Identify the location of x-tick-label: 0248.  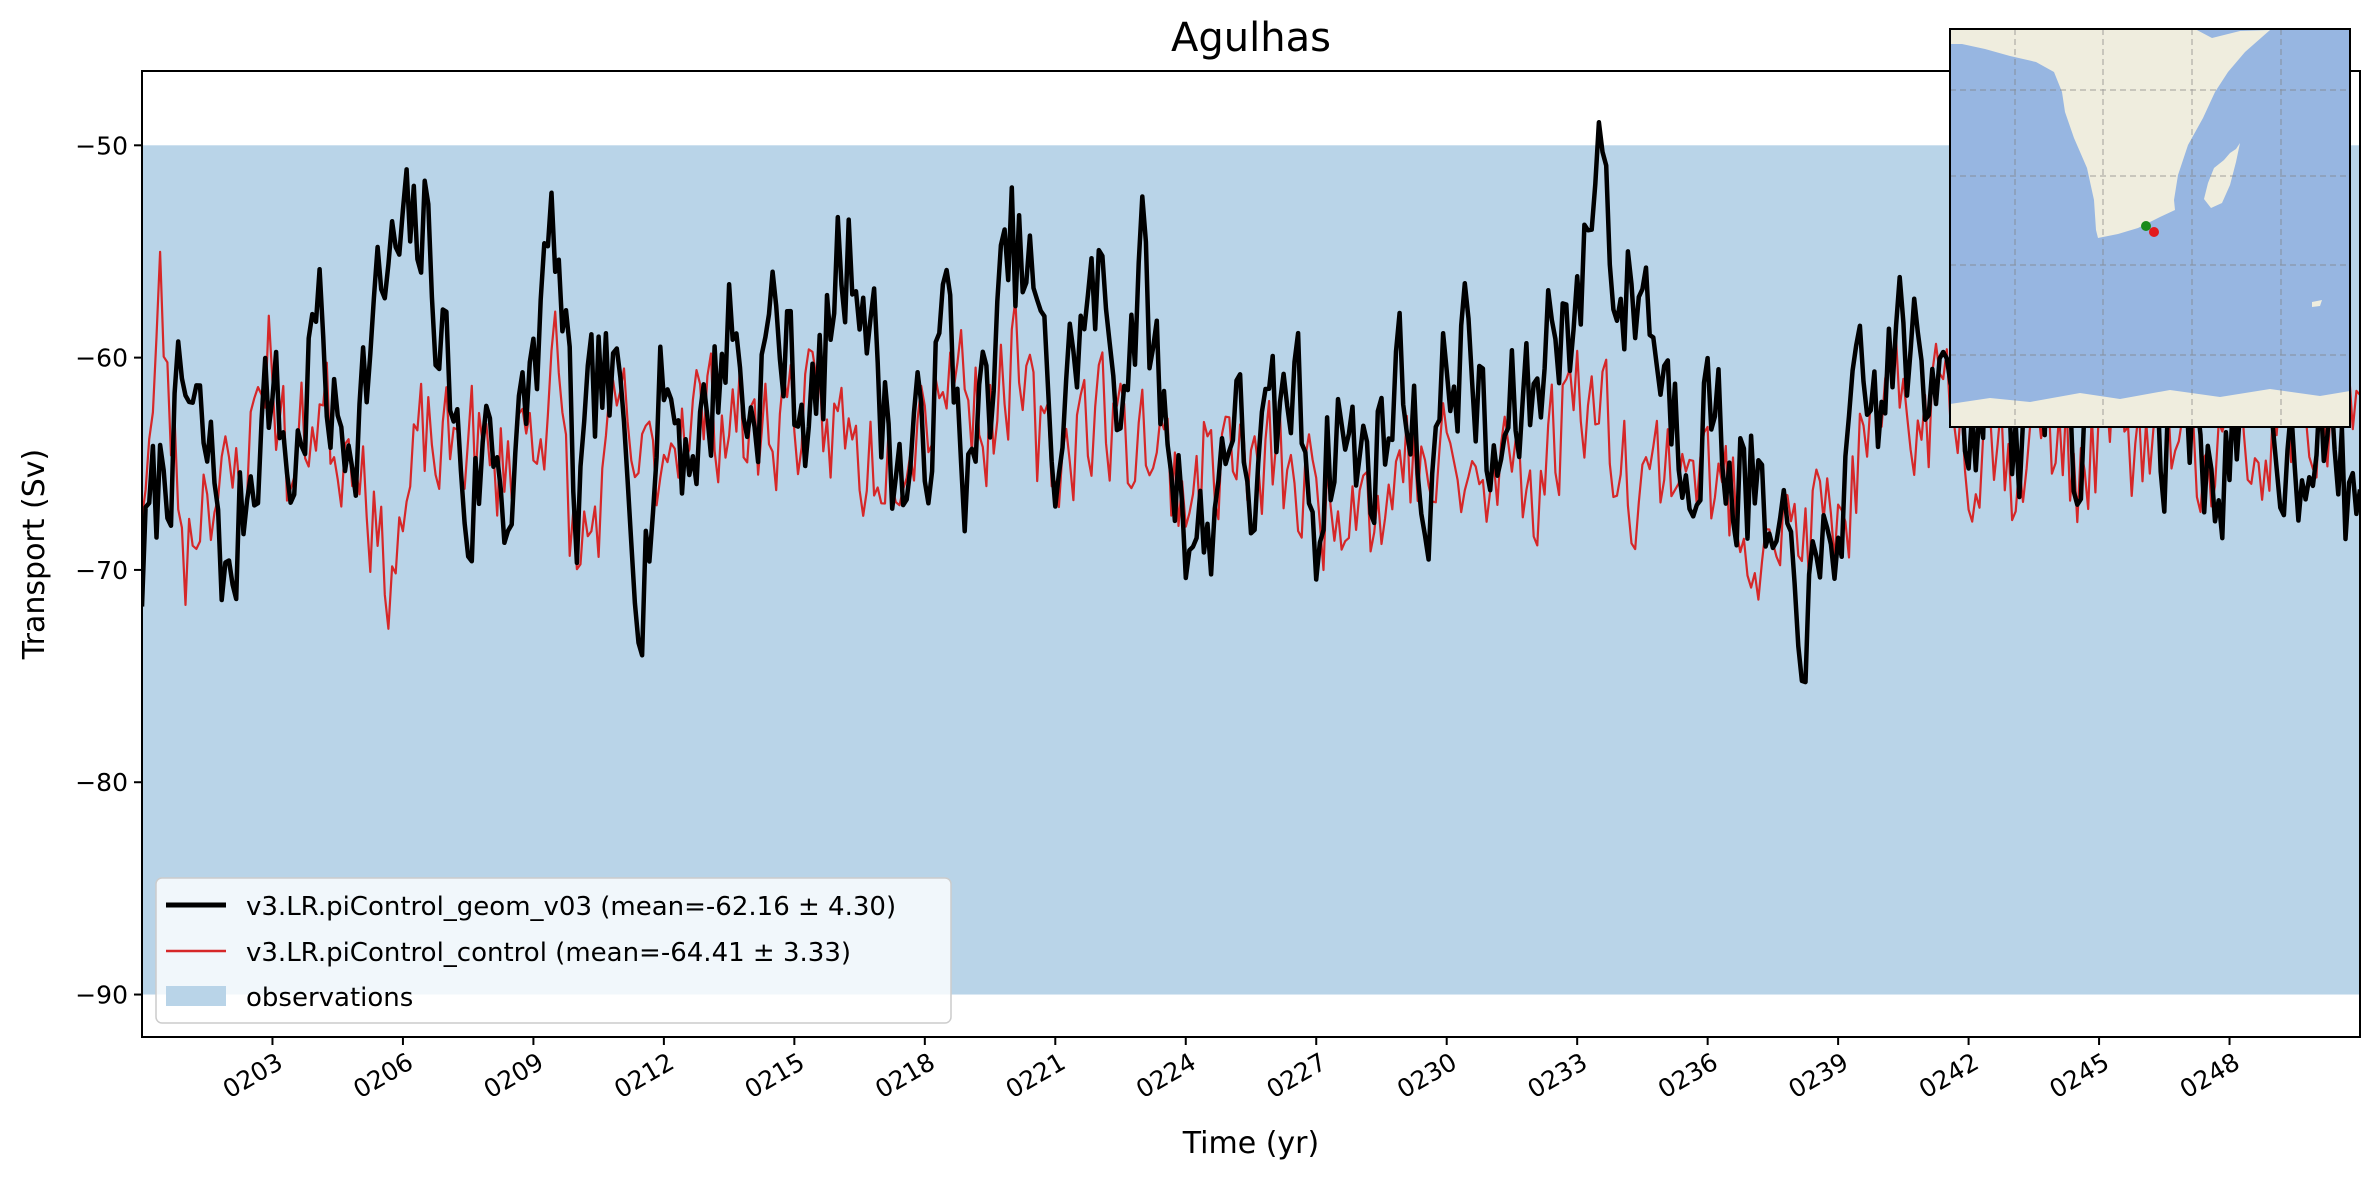
(2210, 1075).